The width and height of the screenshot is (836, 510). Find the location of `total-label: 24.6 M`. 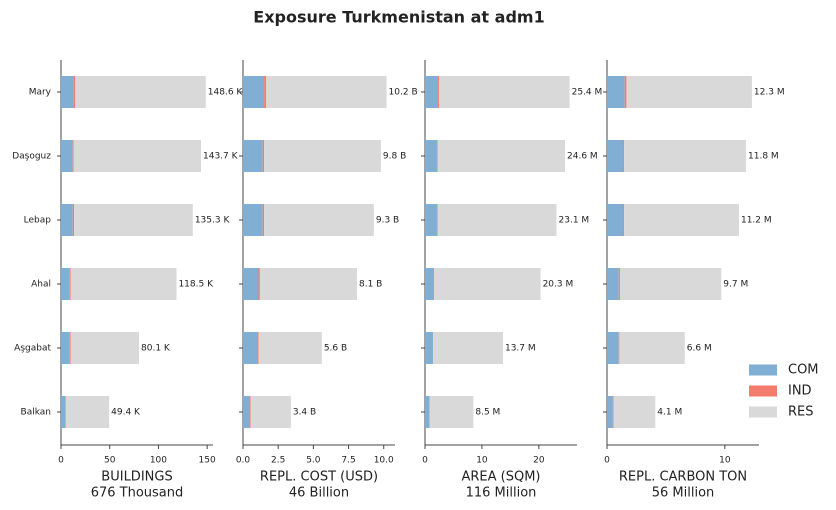

total-label: 24.6 M is located at coordinates (582, 157).